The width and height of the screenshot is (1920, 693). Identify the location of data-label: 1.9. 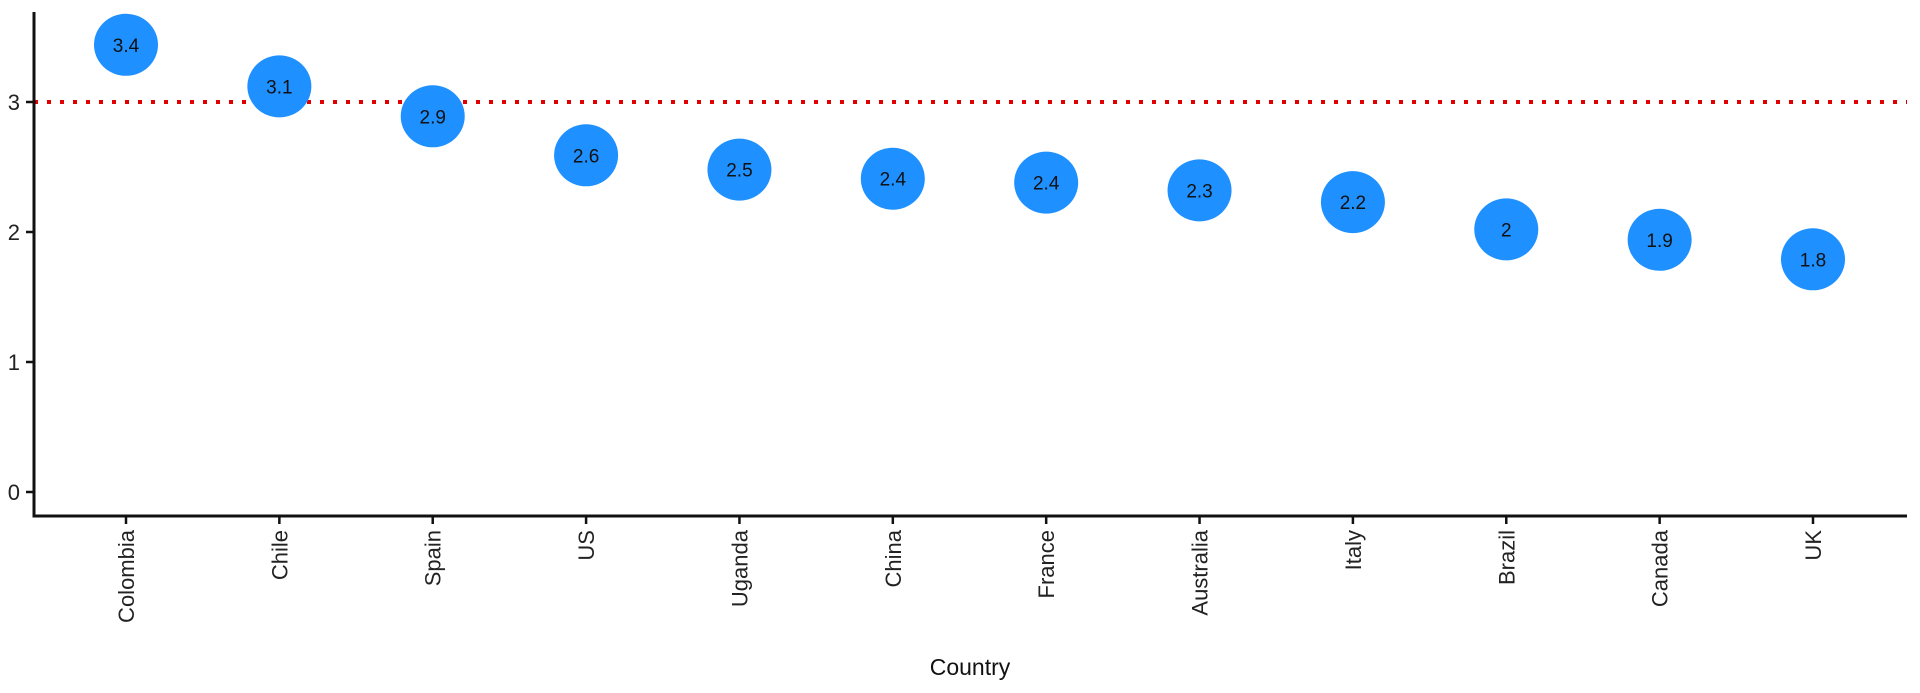
(1659, 241).